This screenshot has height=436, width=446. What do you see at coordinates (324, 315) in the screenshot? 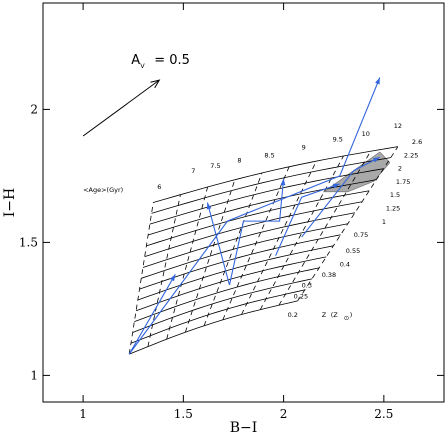
I see `metallicity-header: Z` at bounding box center [324, 315].